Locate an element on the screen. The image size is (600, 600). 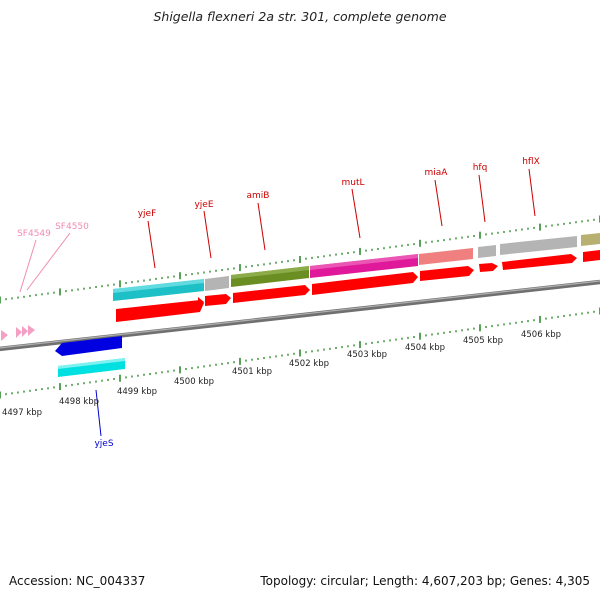
pink-feature-arrows is located at coordinates (18, 333).